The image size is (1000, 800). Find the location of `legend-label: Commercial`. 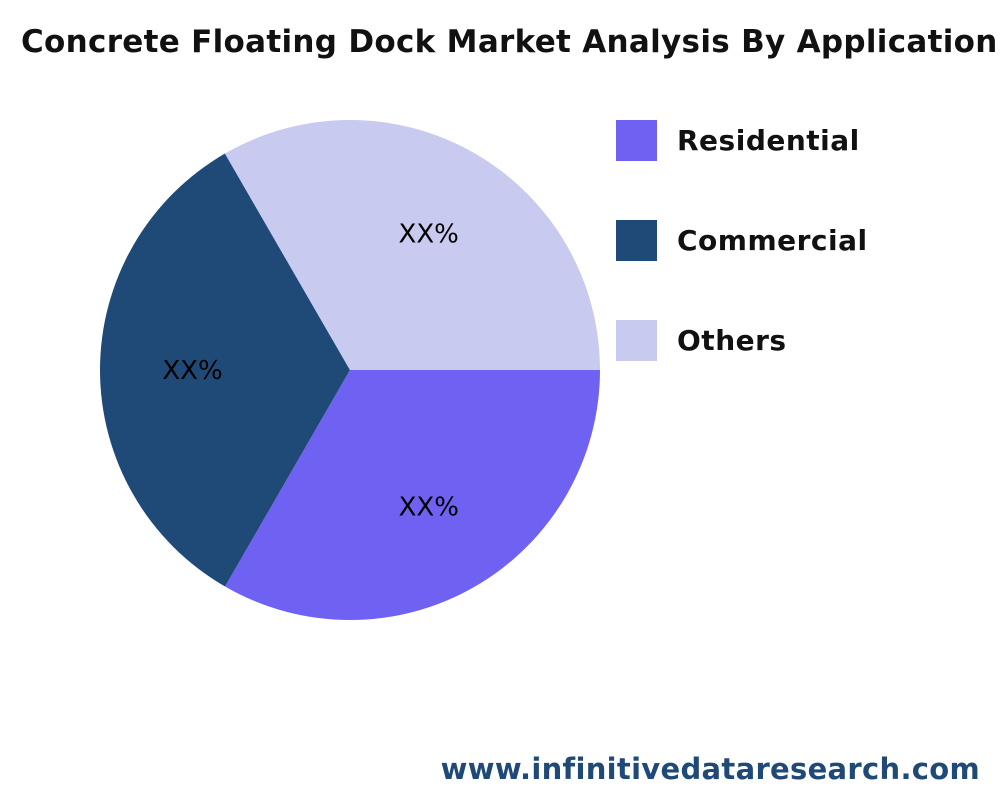

legend-label: Commercial is located at coordinates (772, 240).